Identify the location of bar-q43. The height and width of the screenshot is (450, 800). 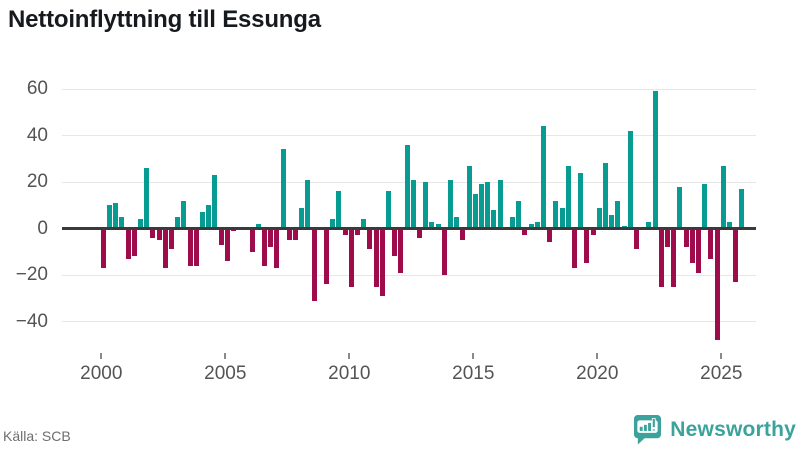
(370, 239).